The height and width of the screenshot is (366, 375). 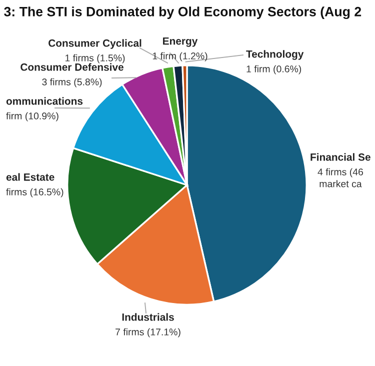 I want to click on slice-label: Consumer Cyclical, so click(x=95, y=44).